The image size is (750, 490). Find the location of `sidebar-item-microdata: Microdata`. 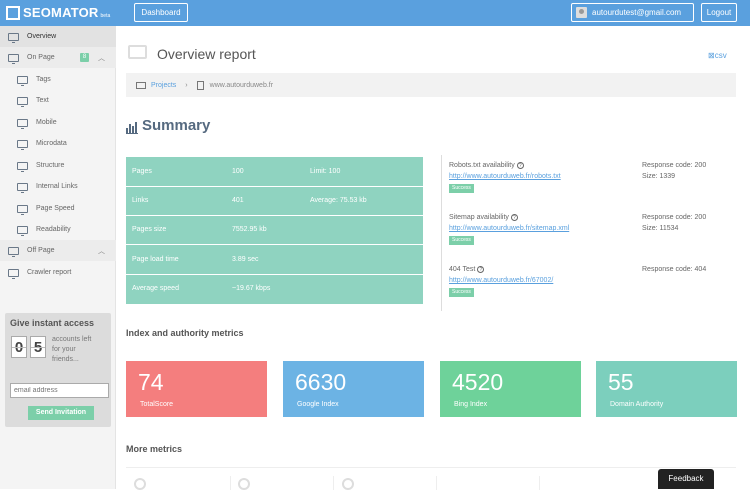

sidebar-item-microdata: Microdata is located at coordinates (58, 143).